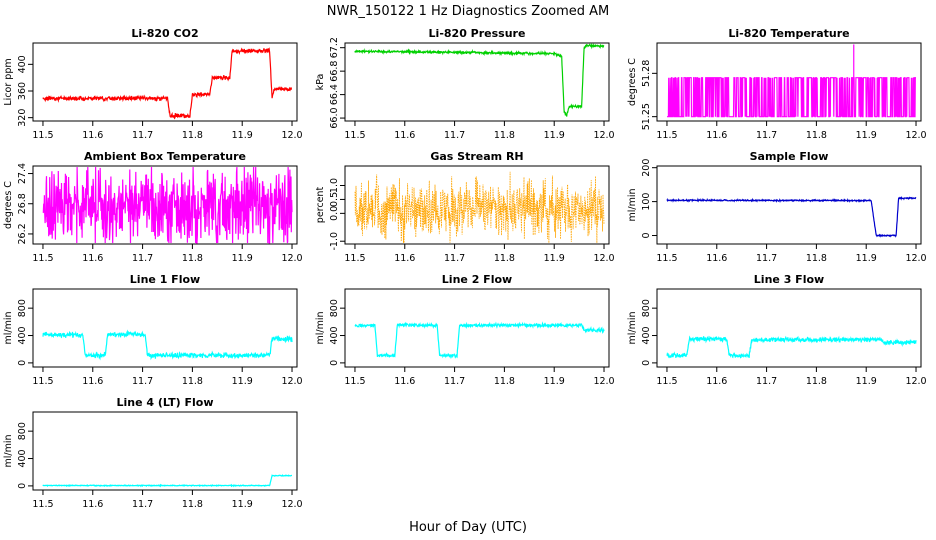  I want to click on line3-flow-xtick-label: 11.8, so click(816, 381).